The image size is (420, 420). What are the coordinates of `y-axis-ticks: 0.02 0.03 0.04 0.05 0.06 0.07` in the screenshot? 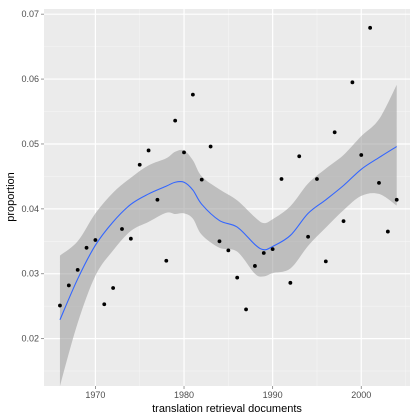 It's located at (32, 176).